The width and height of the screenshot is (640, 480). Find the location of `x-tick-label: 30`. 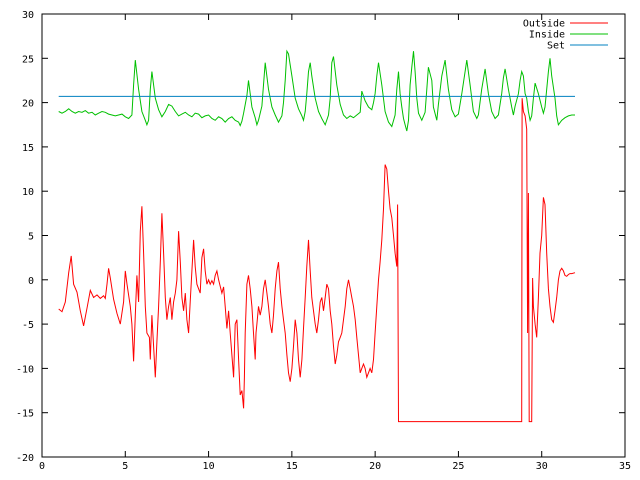

x-tick-label: 30 is located at coordinates (542, 466).